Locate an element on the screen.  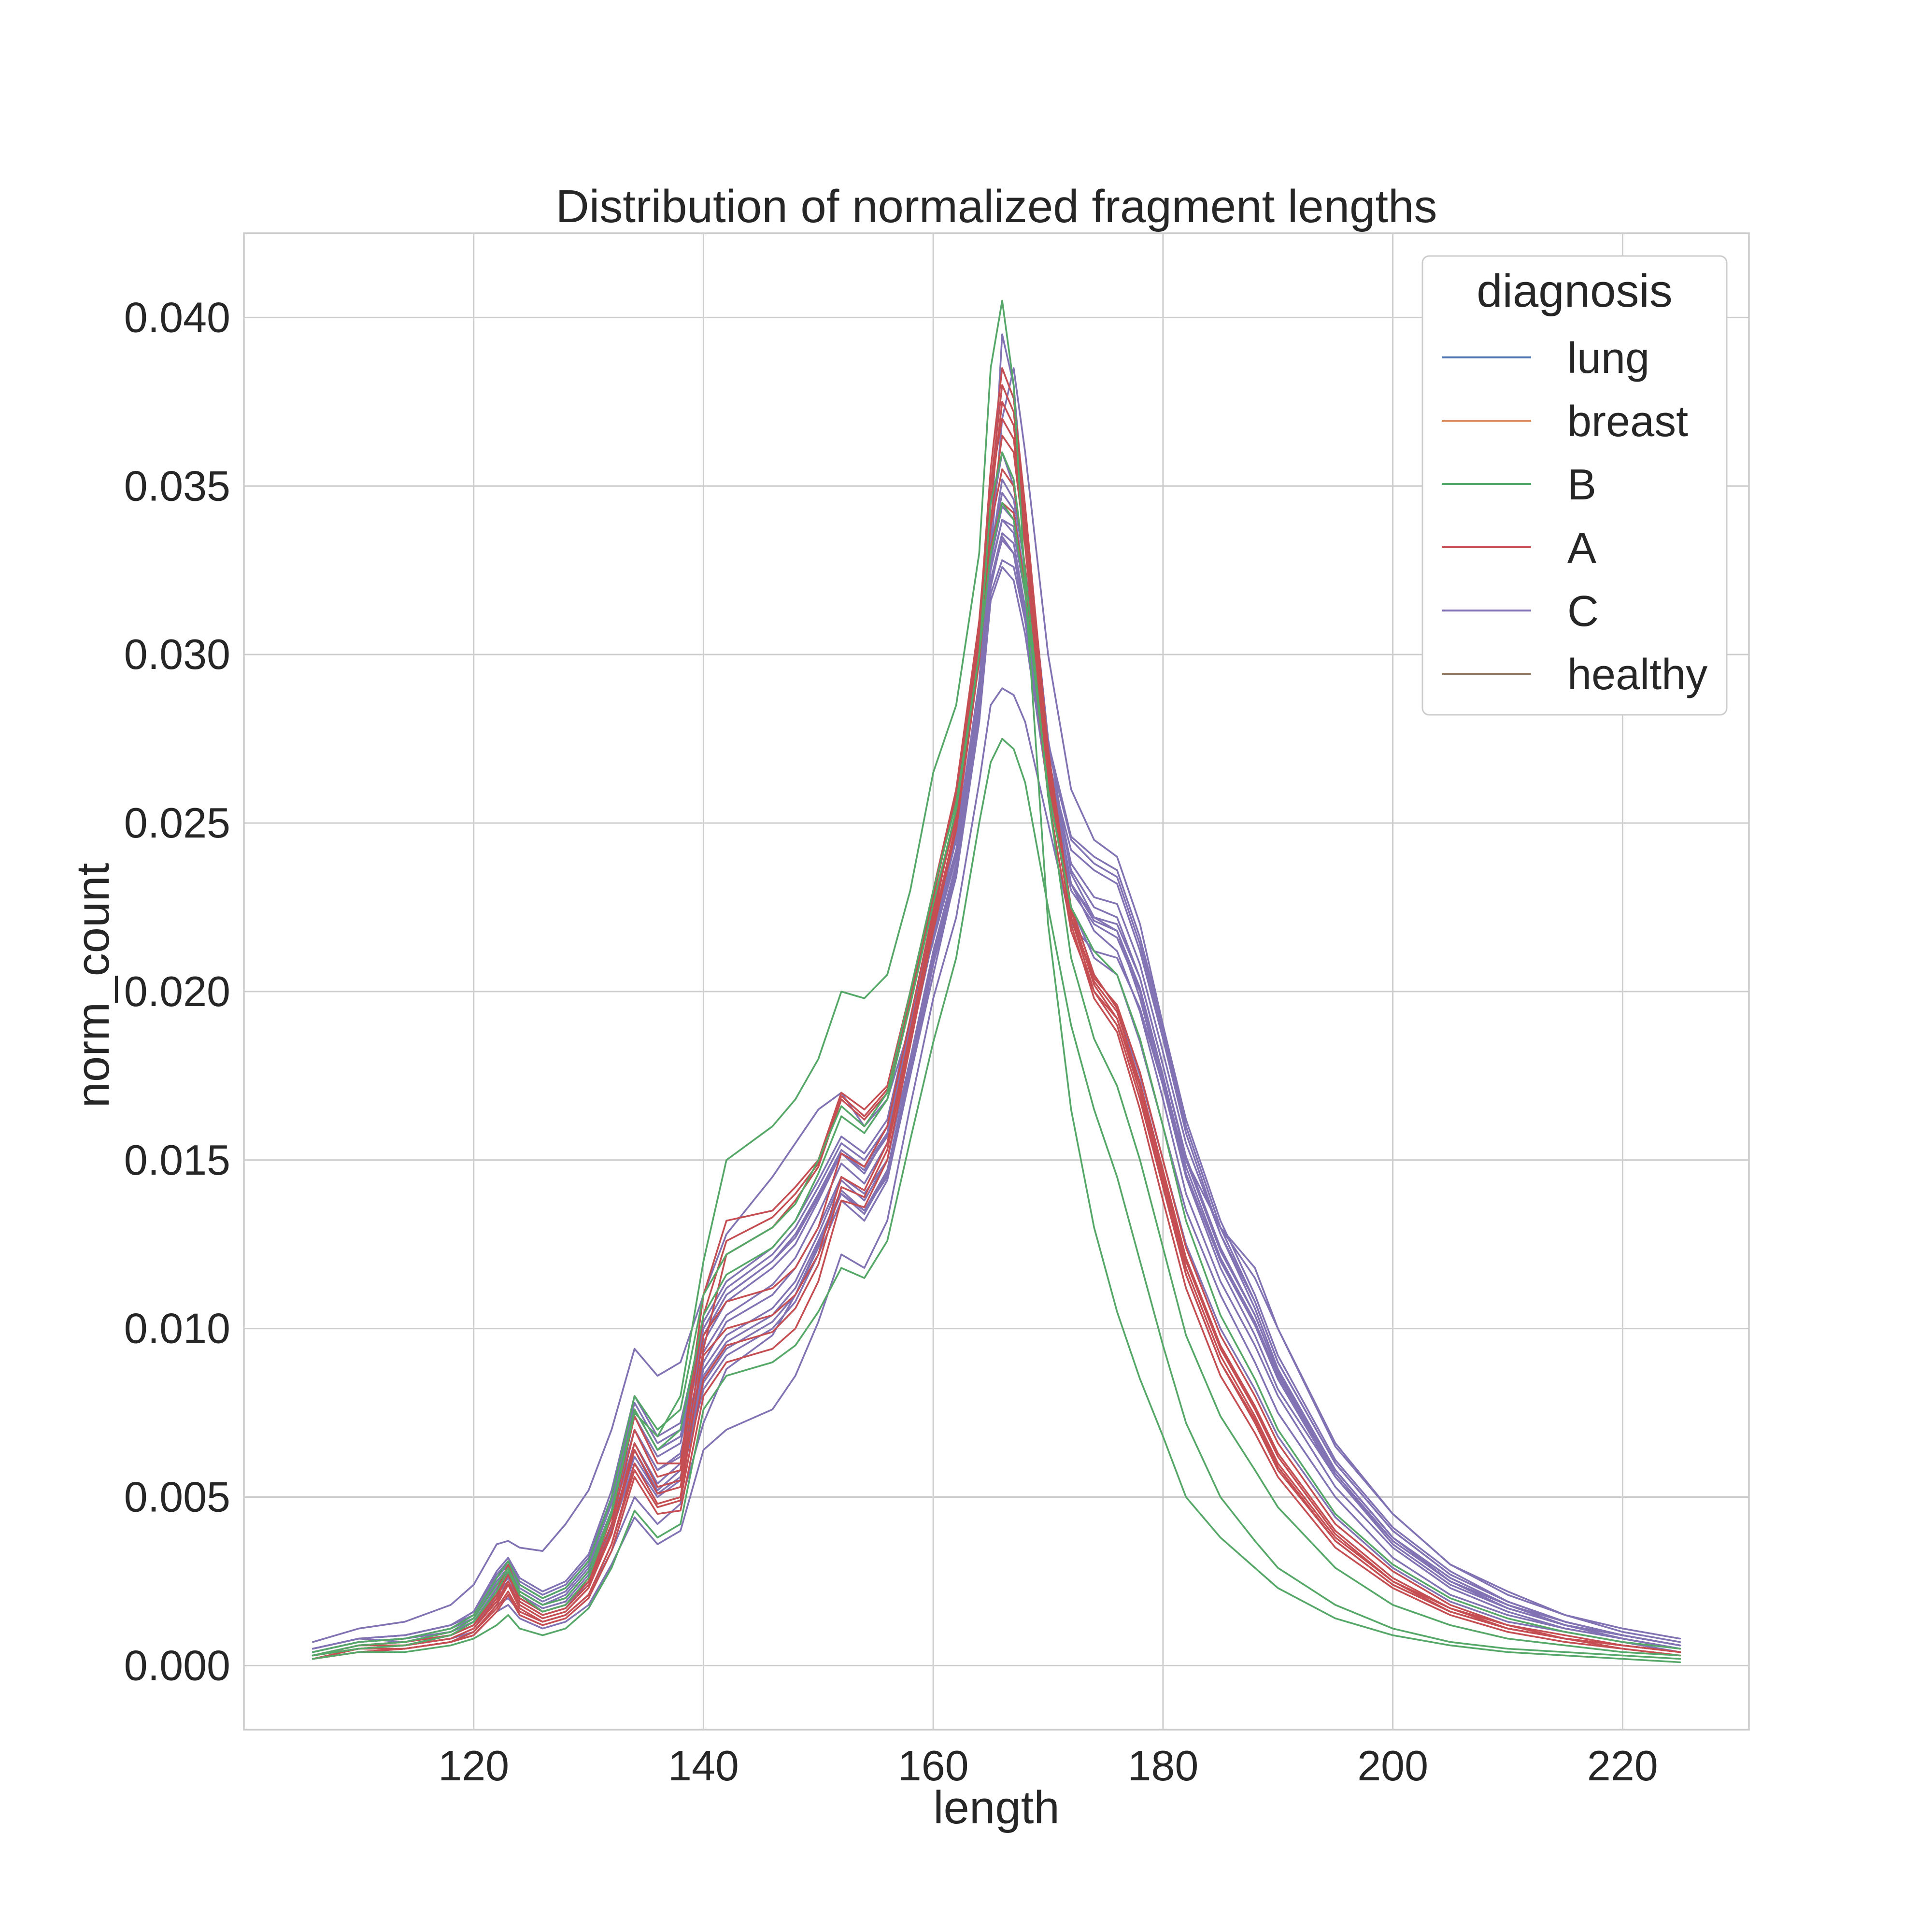
x-tick-label: 160 is located at coordinates (933, 1766).